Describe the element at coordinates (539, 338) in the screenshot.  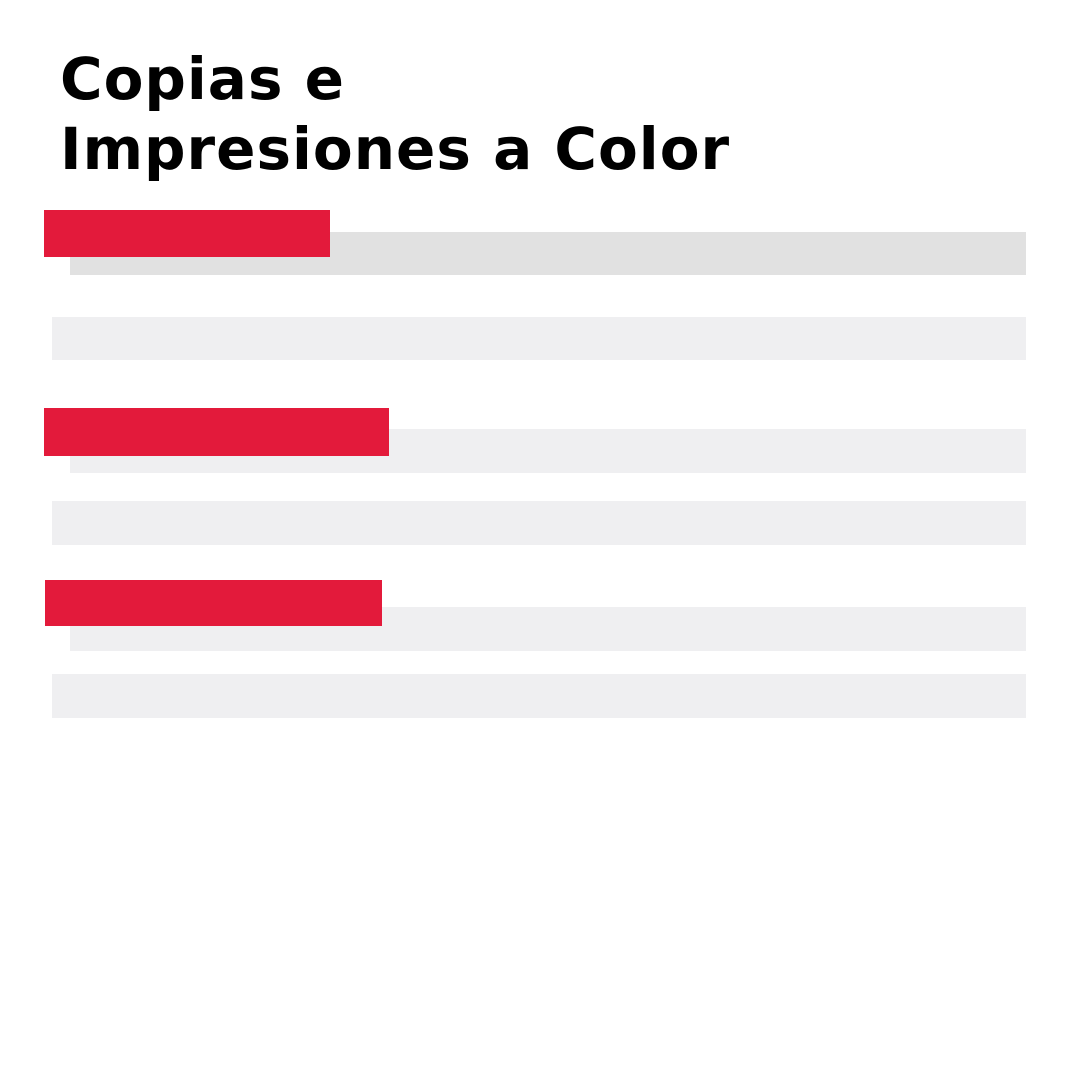
I see `section-1-row-2-band` at that location.